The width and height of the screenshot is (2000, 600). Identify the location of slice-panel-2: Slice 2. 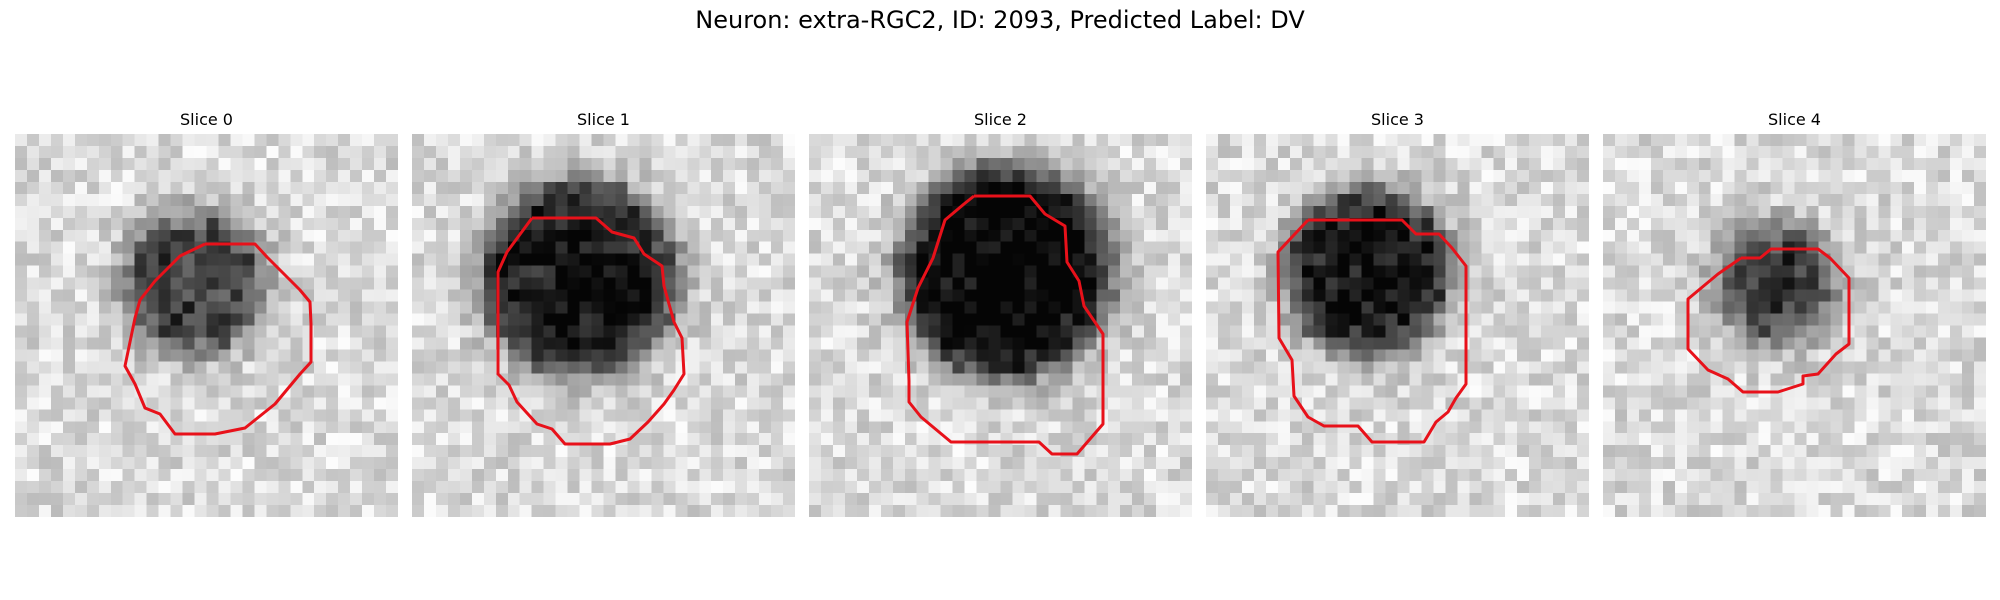
(1000, 312).